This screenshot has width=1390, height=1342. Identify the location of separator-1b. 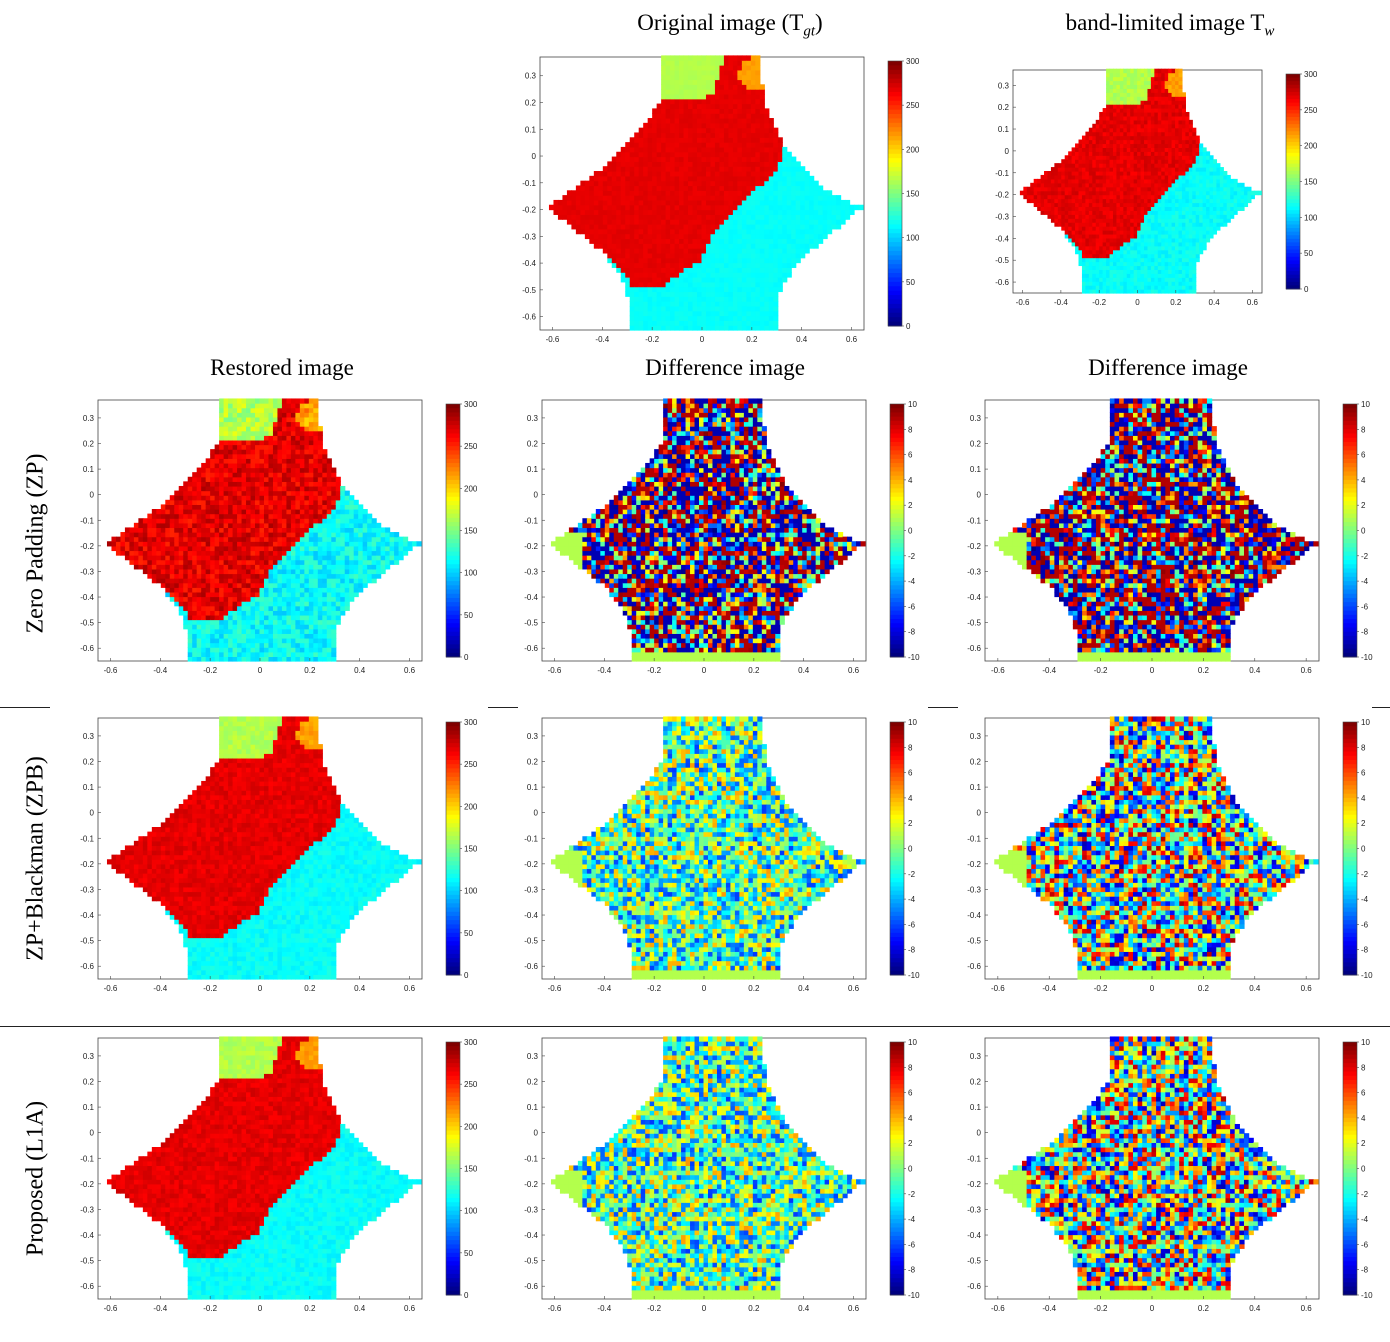
(503, 707).